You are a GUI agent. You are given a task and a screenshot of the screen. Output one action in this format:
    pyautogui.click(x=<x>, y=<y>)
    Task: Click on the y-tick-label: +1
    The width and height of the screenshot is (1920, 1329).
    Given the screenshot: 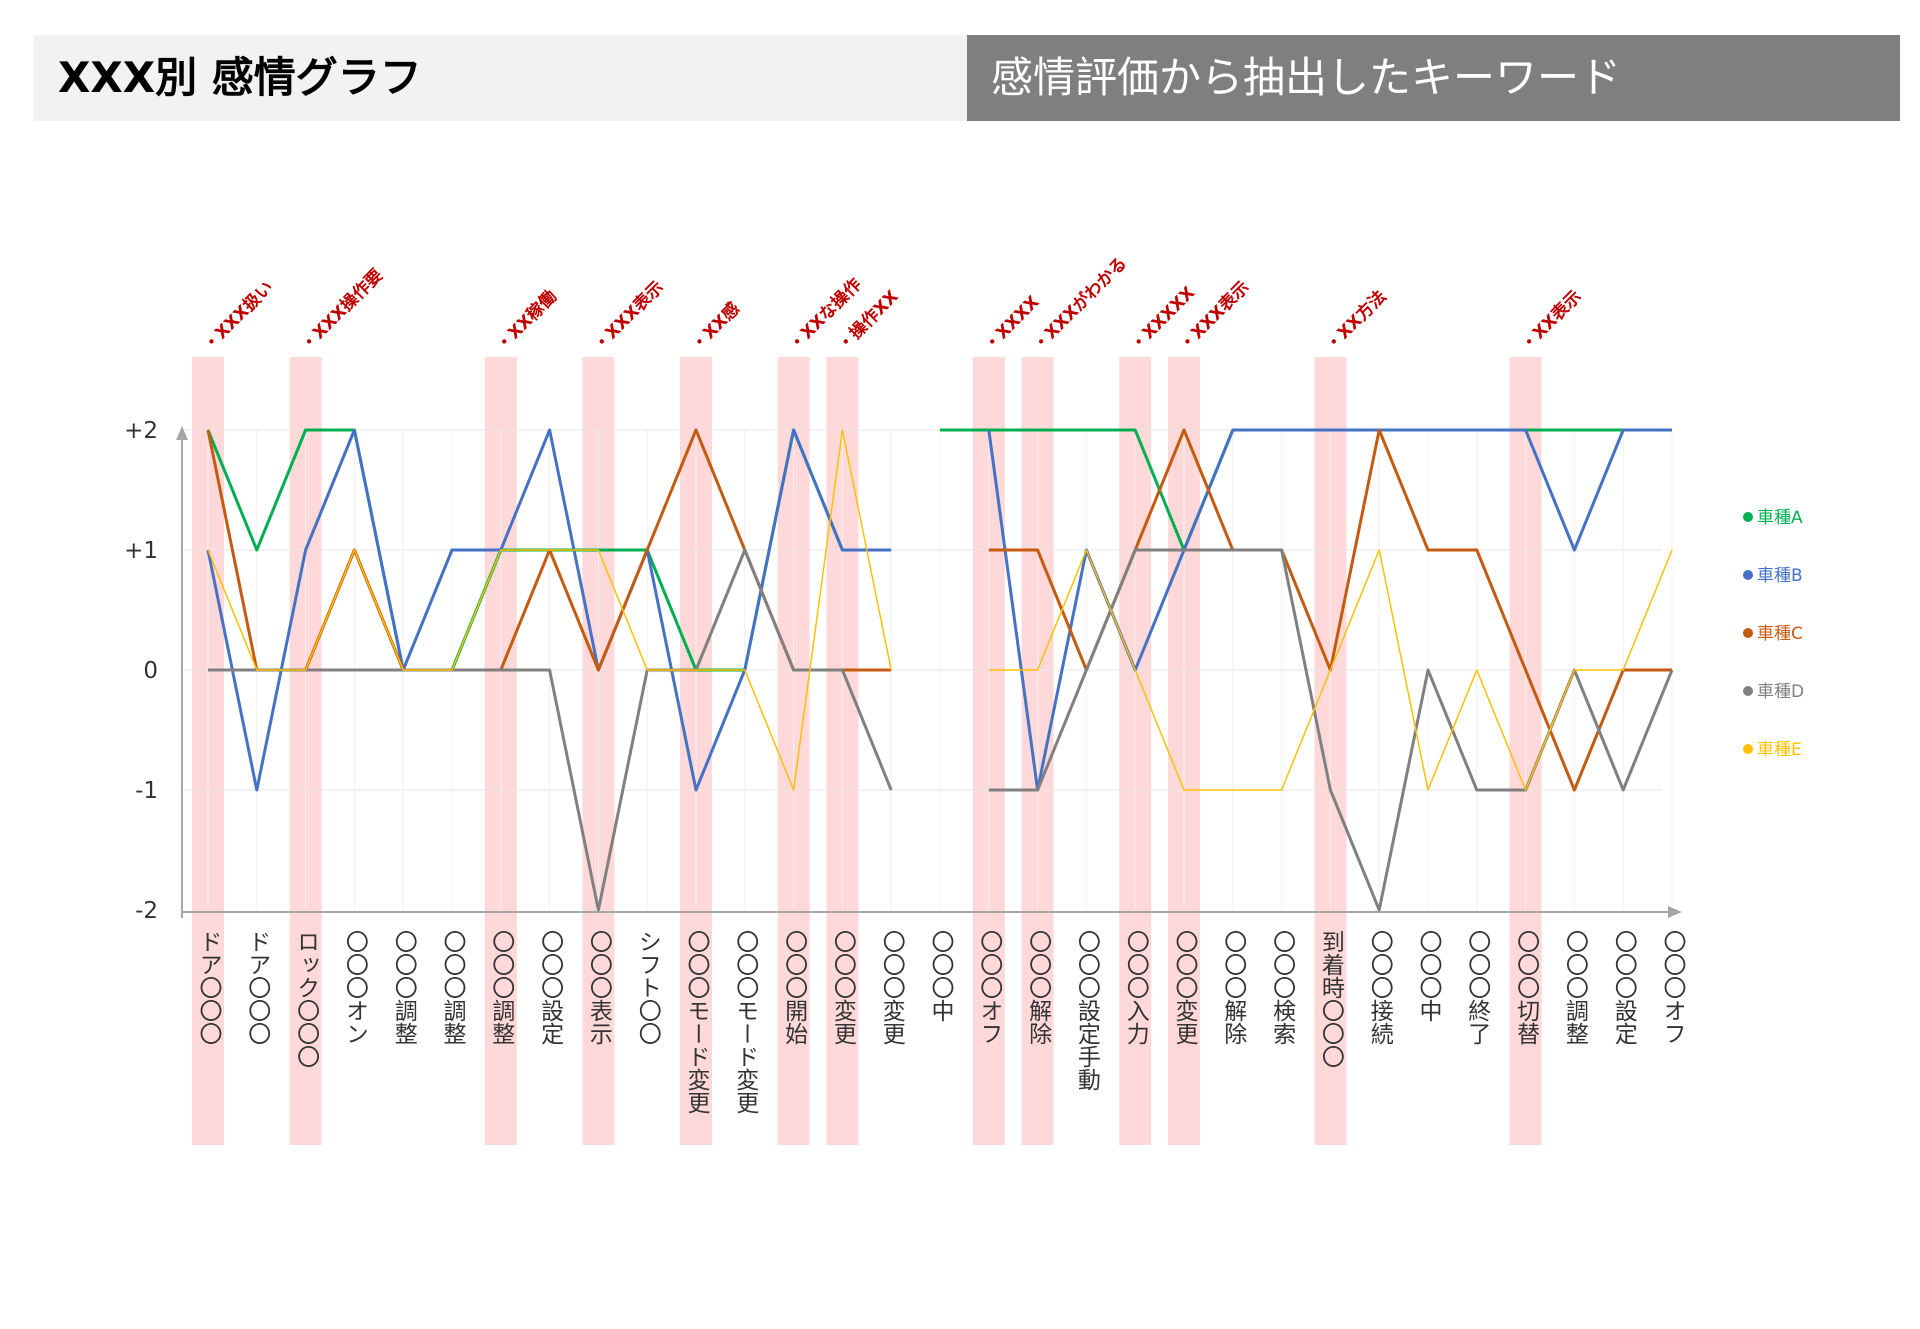 What is the action you would take?
    pyautogui.click(x=141, y=551)
    